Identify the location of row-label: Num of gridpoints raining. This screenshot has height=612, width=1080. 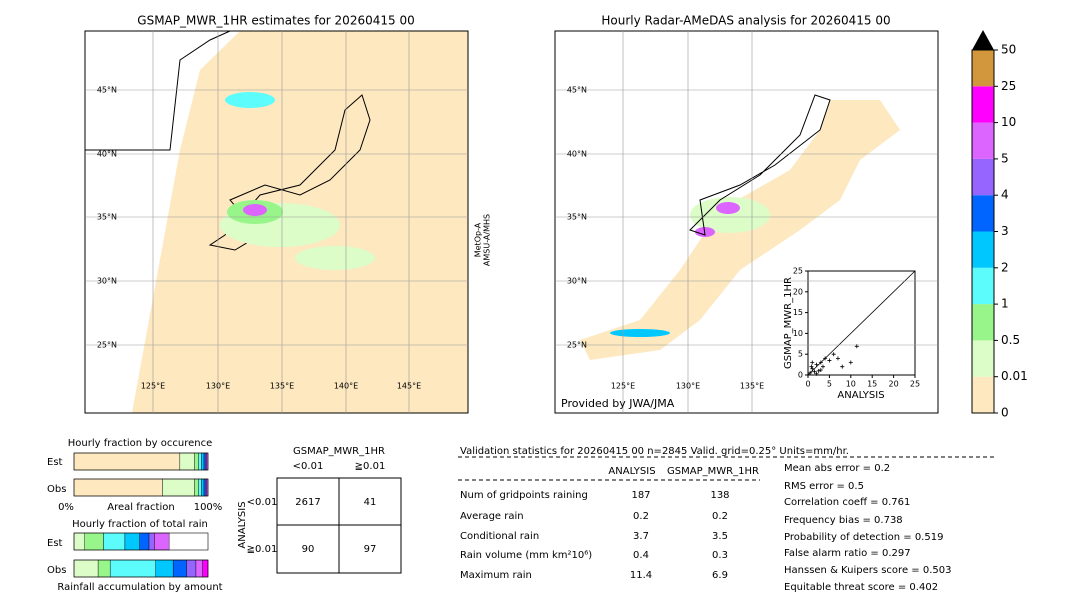
(524, 495).